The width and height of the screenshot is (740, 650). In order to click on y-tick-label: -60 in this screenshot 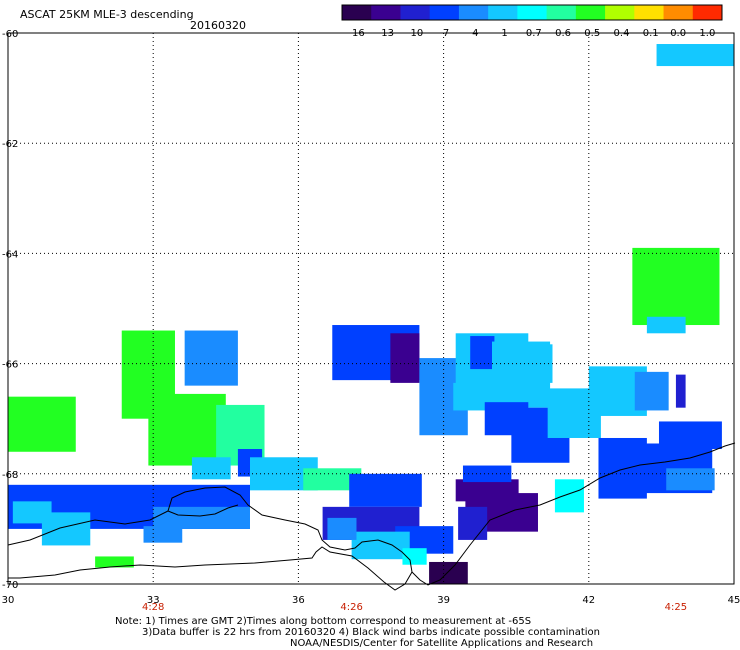, I will do `click(10, 34)`.